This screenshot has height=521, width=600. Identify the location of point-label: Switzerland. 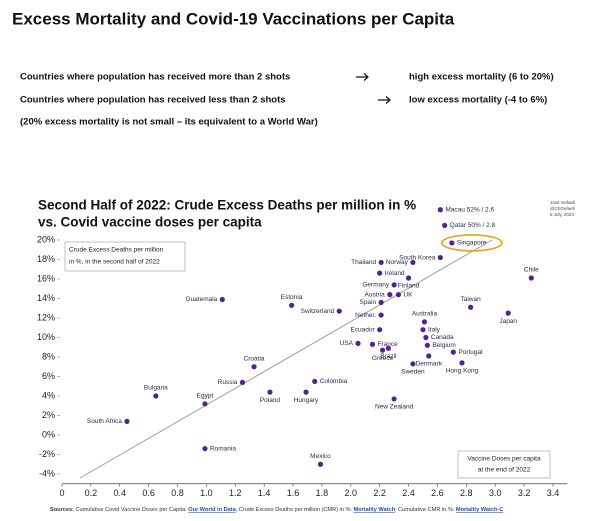
(318, 311).